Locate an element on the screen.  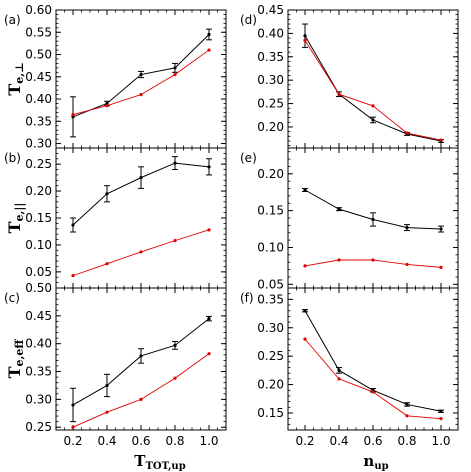
panel-label: (c) is located at coordinates (12, 298).